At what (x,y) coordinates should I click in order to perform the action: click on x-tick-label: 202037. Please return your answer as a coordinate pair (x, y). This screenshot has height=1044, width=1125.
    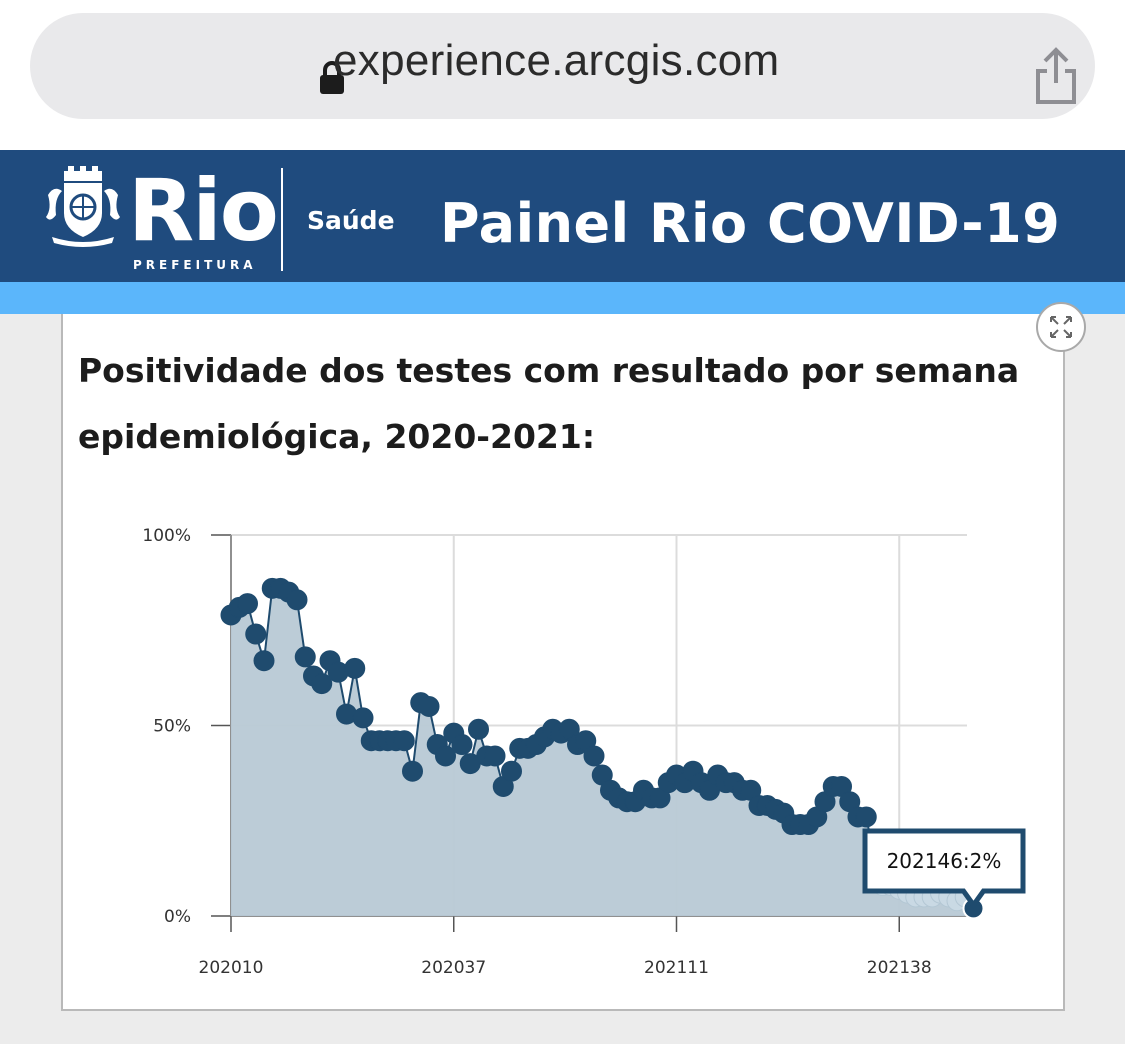
    Looking at the image, I should click on (453, 968).